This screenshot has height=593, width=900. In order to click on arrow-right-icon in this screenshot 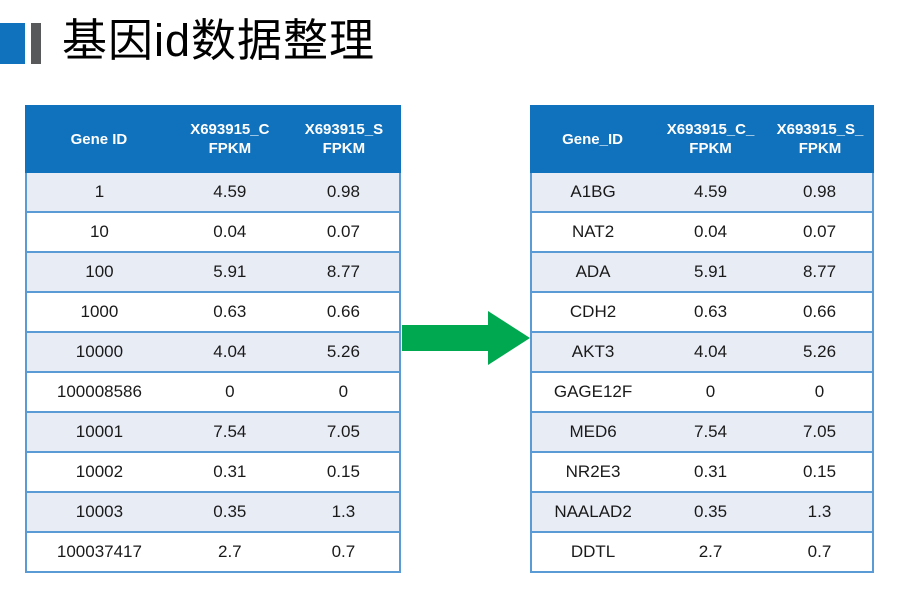, I will do `click(466, 338)`.